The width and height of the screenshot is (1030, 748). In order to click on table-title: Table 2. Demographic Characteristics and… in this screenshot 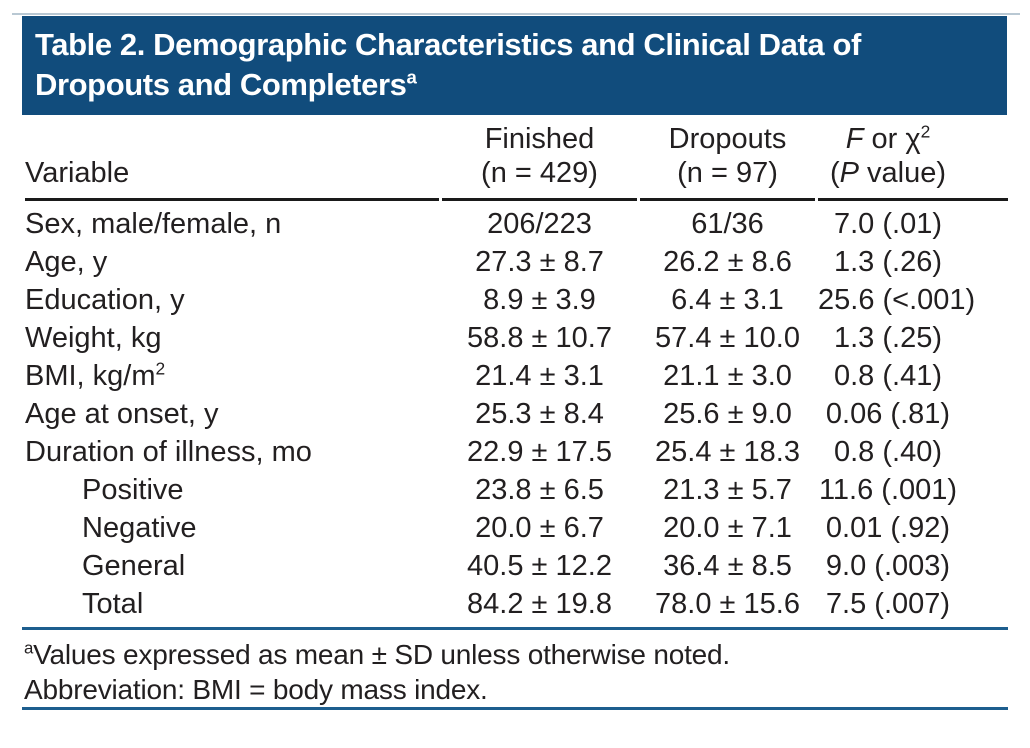, I will do `click(514, 65)`.